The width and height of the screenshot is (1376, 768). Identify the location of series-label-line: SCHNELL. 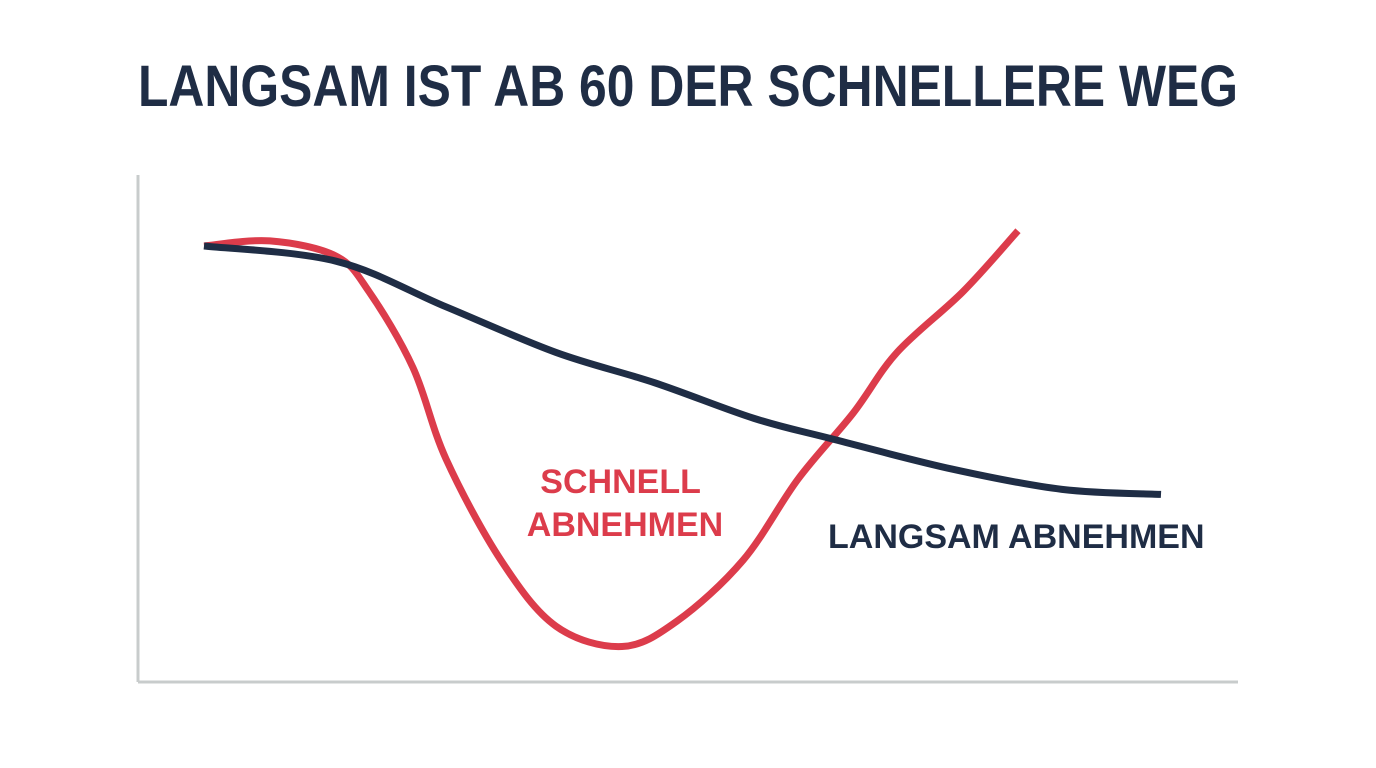
(624, 482).